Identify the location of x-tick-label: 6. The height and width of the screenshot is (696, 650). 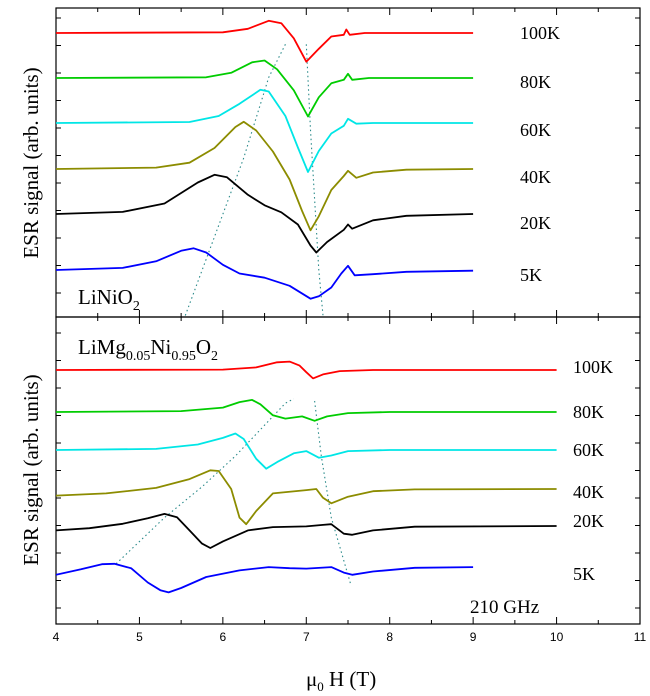
(223, 637).